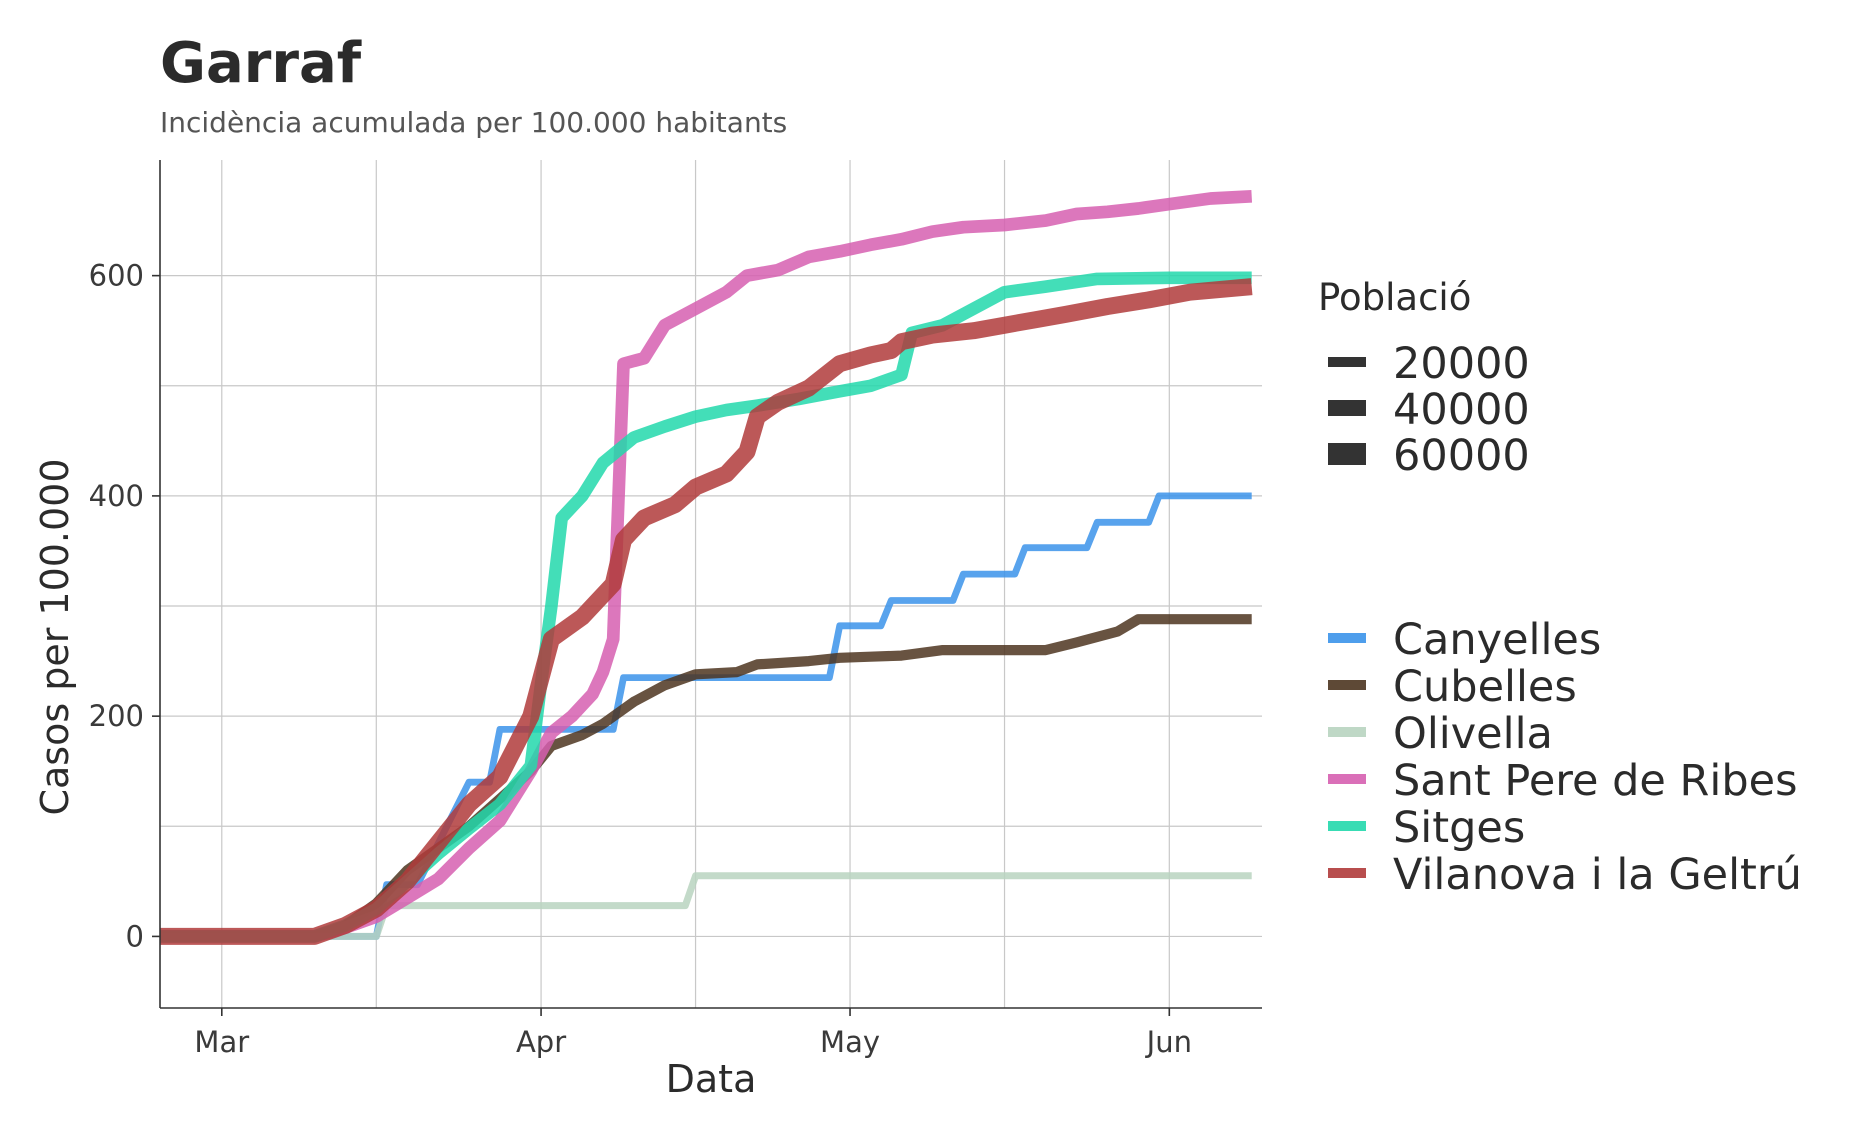 This screenshot has width=1850, height=1132. I want to click on y-tick-label: 0, so click(135, 936).